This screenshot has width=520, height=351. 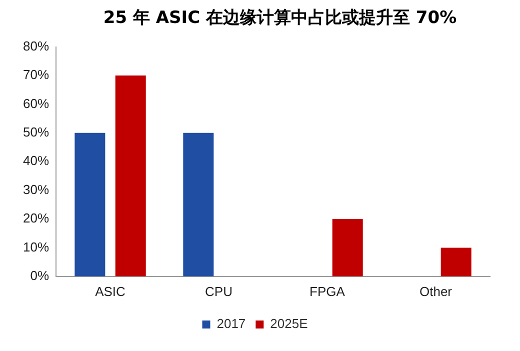 I want to click on y-tick-label: 70%, so click(x=36, y=74).